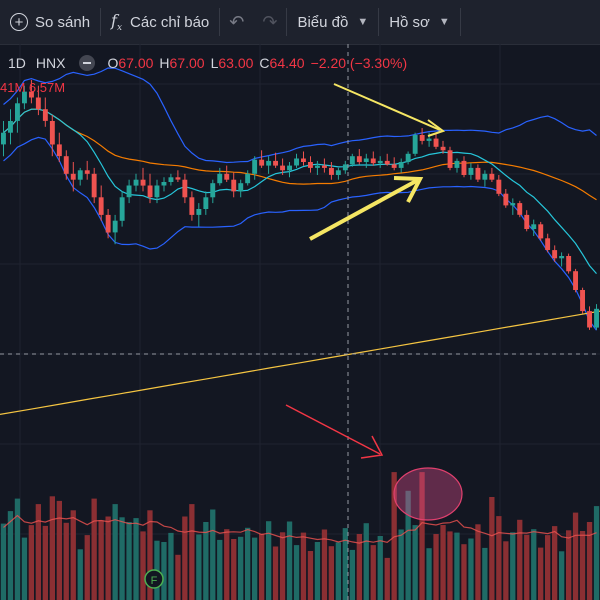  I want to click on annotation-highlight-ellipse, so click(428, 494).